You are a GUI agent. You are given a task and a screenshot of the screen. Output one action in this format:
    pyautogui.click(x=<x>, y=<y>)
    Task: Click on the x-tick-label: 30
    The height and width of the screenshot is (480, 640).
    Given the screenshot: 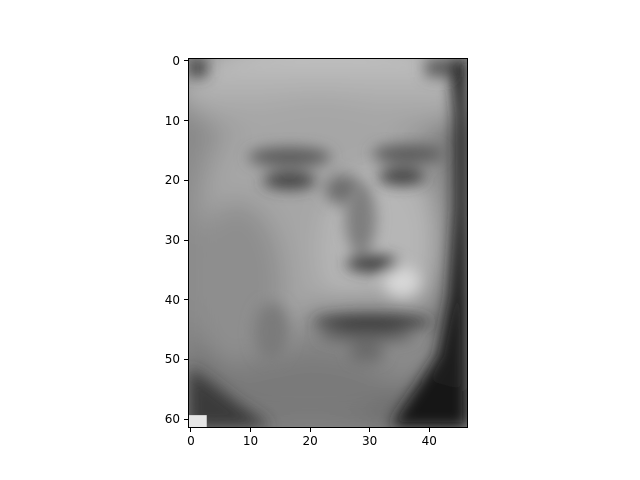 What is the action you would take?
    pyautogui.click(x=370, y=441)
    